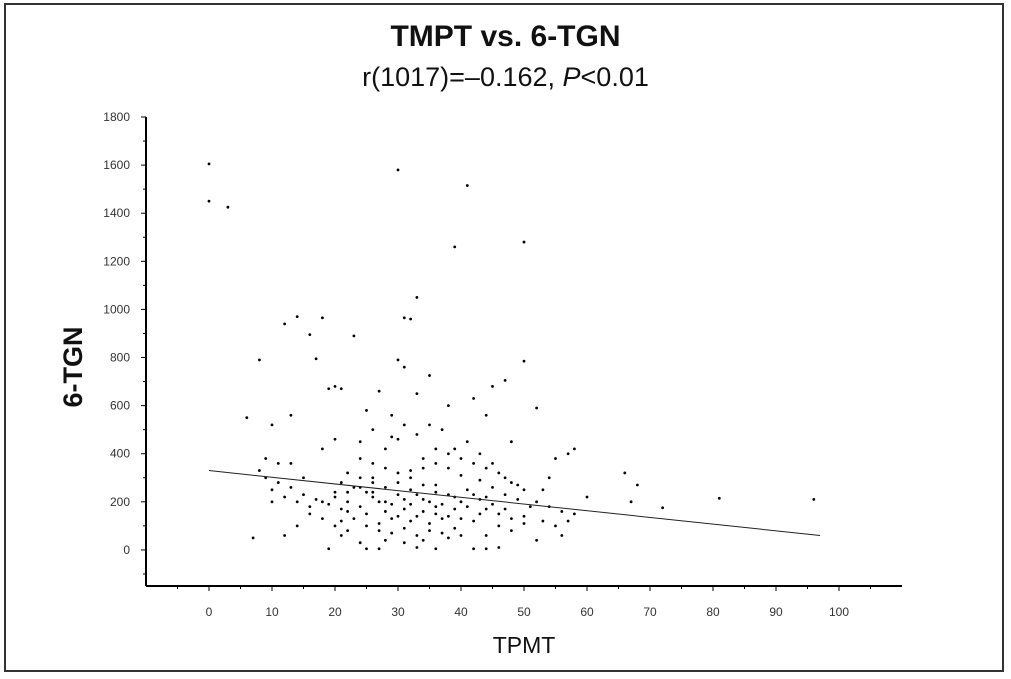  I want to click on x-tick-label: 20, so click(335, 612).